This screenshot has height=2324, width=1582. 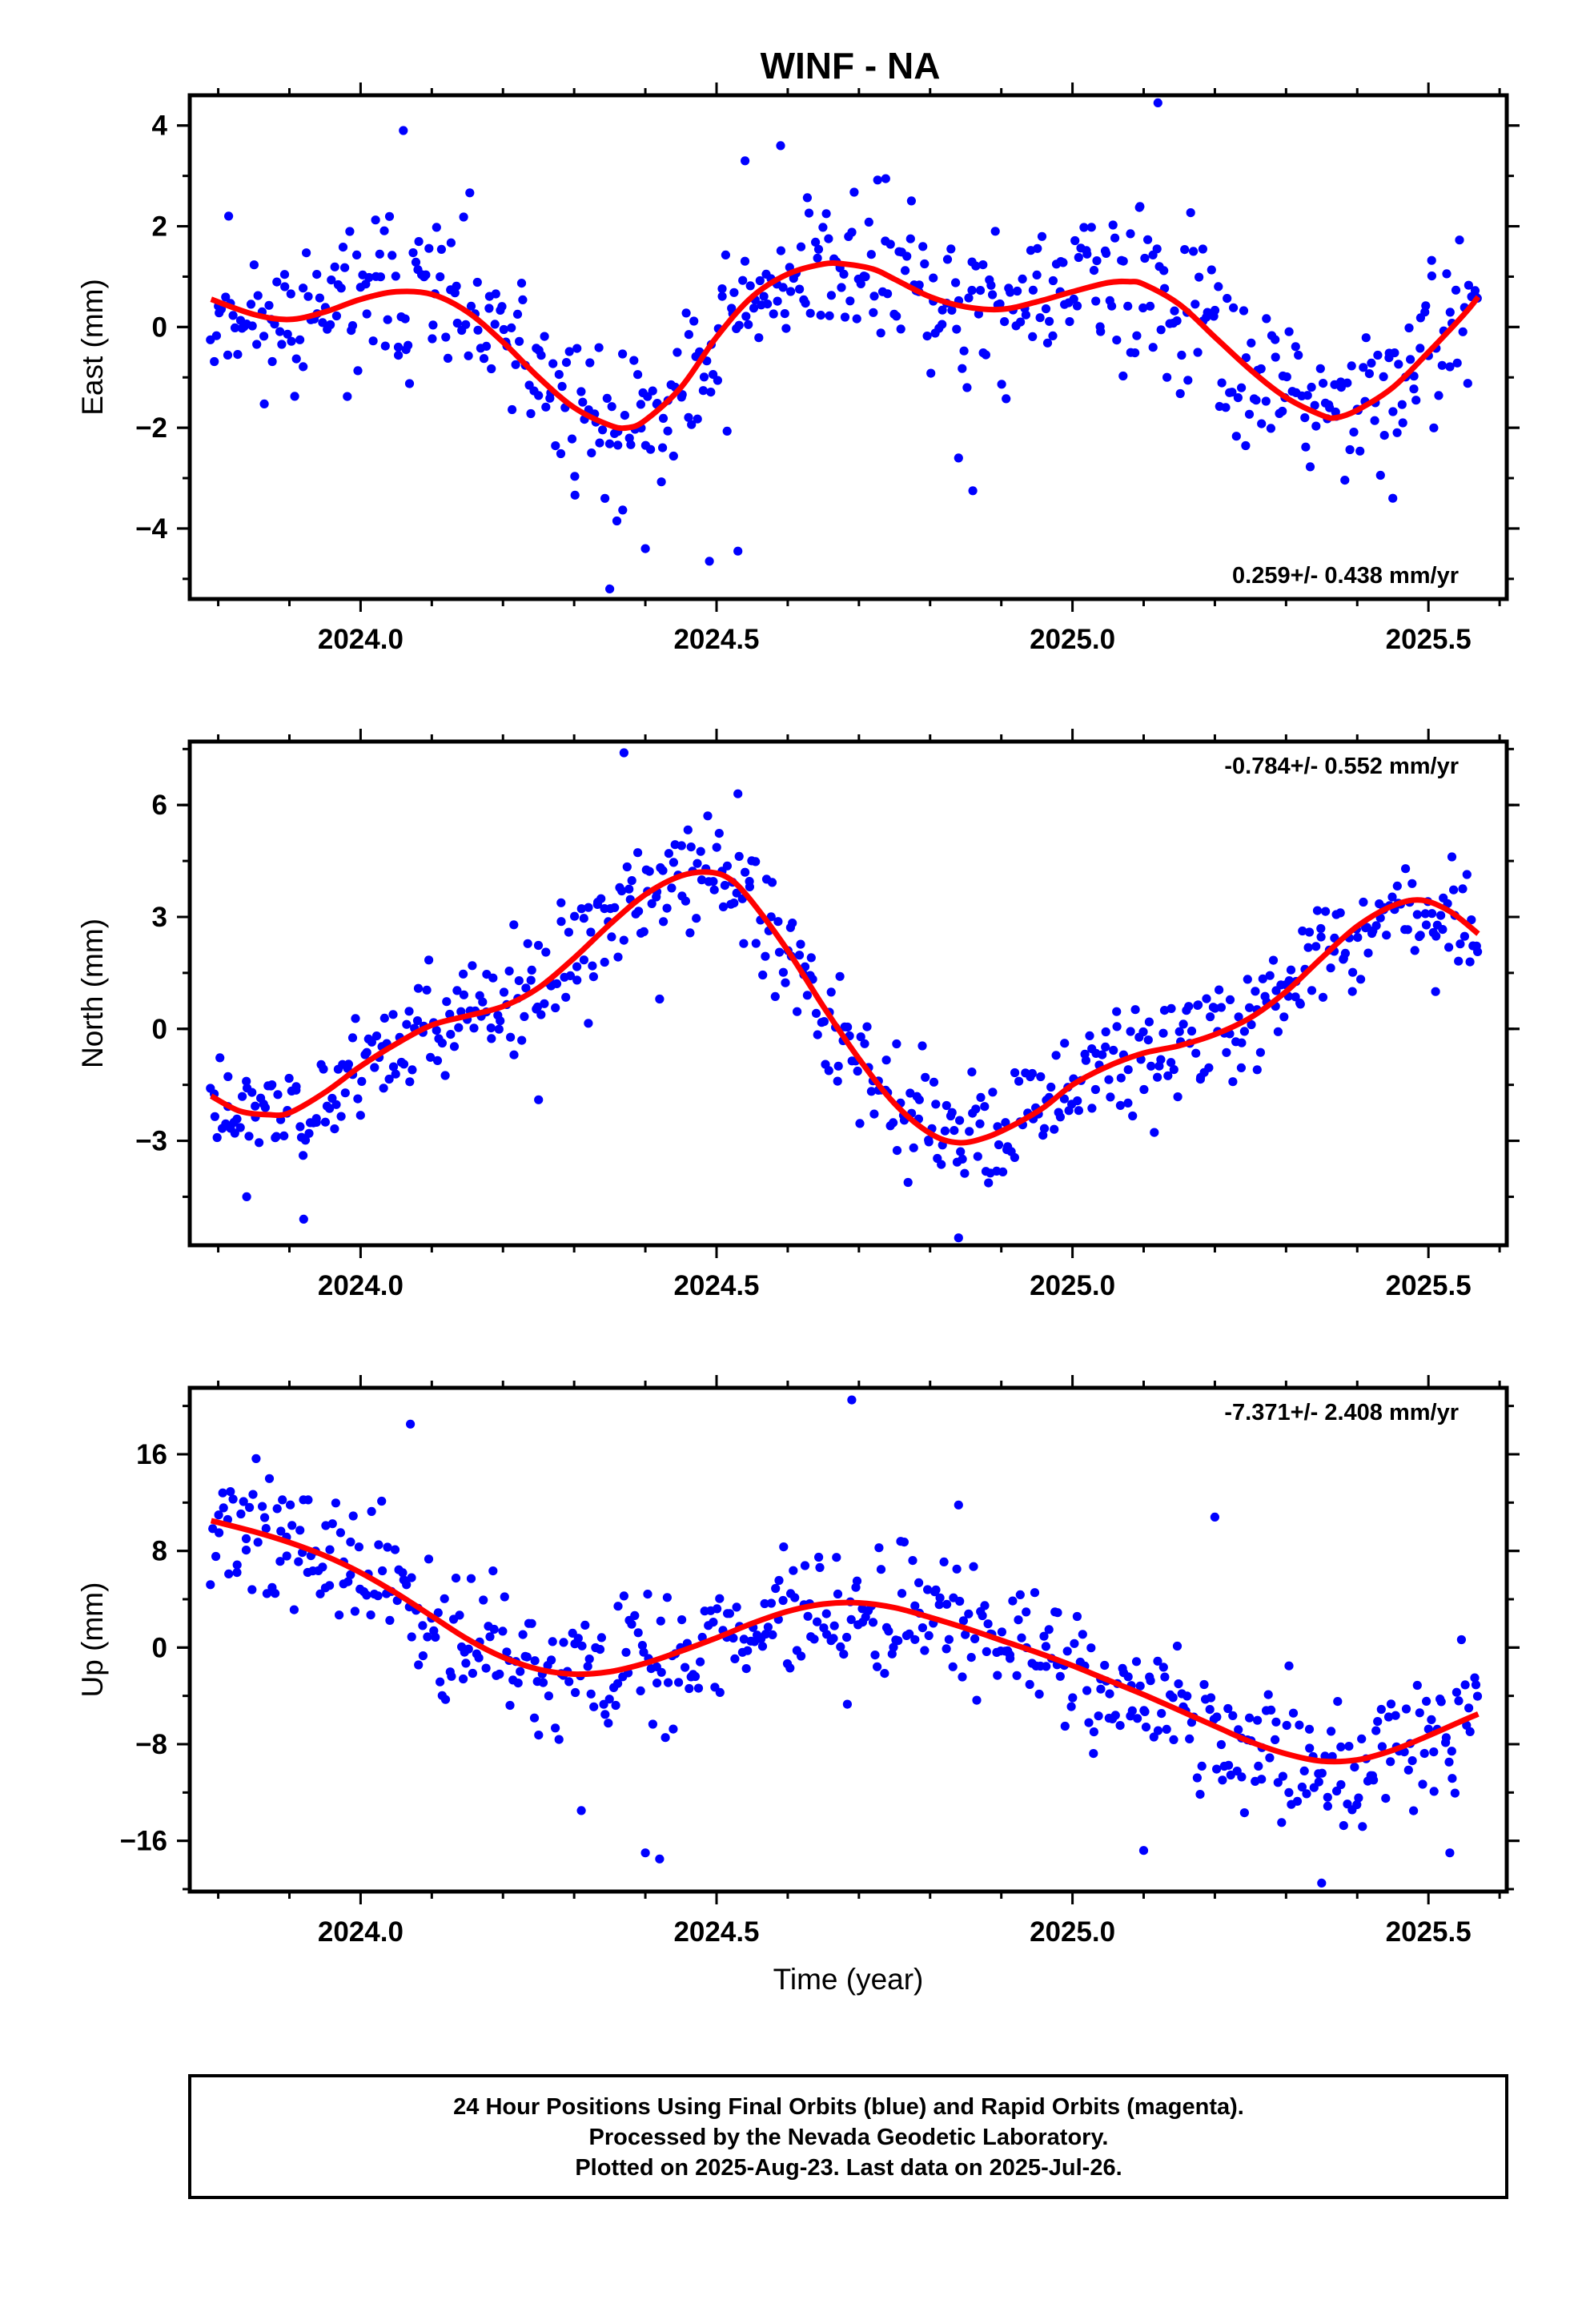 I want to click on y-tick-label: 3, so click(x=159, y=918).